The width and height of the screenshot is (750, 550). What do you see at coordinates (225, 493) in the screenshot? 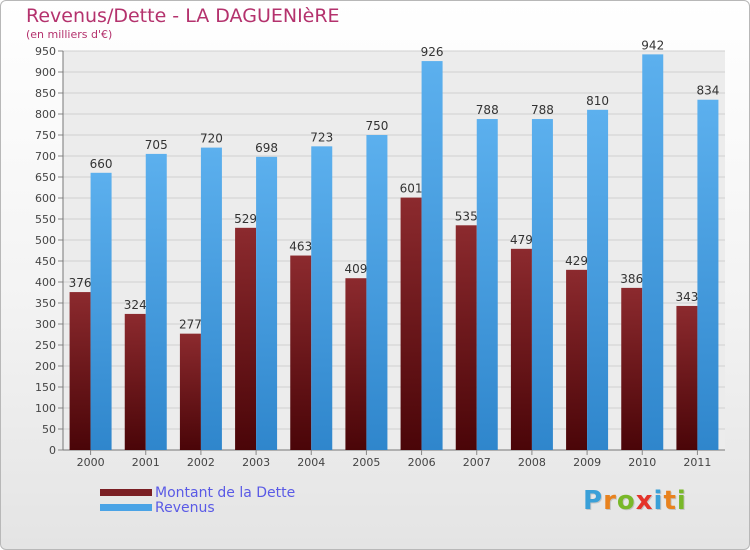
I see `legend-label-dette: Montant de la Dette` at bounding box center [225, 493].